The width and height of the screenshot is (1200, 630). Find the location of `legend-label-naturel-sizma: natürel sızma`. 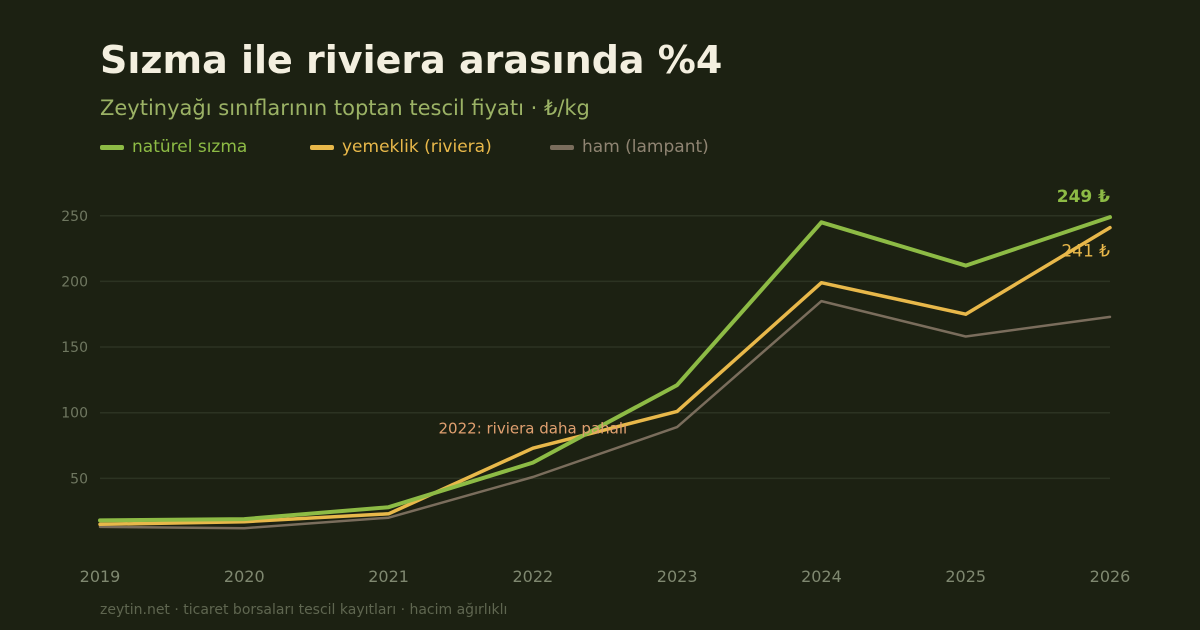

legend-label-naturel-sizma: natürel sızma is located at coordinates (190, 147).